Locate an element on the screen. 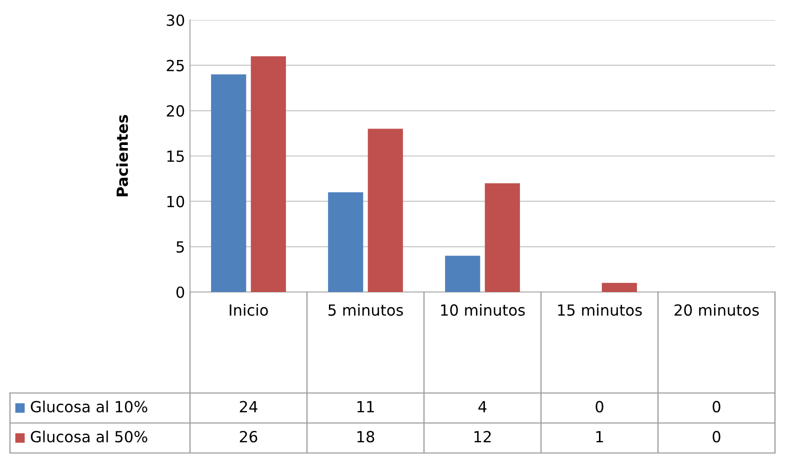 The image size is (797, 456). data-label: 1 is located at coordinates (599, 436).